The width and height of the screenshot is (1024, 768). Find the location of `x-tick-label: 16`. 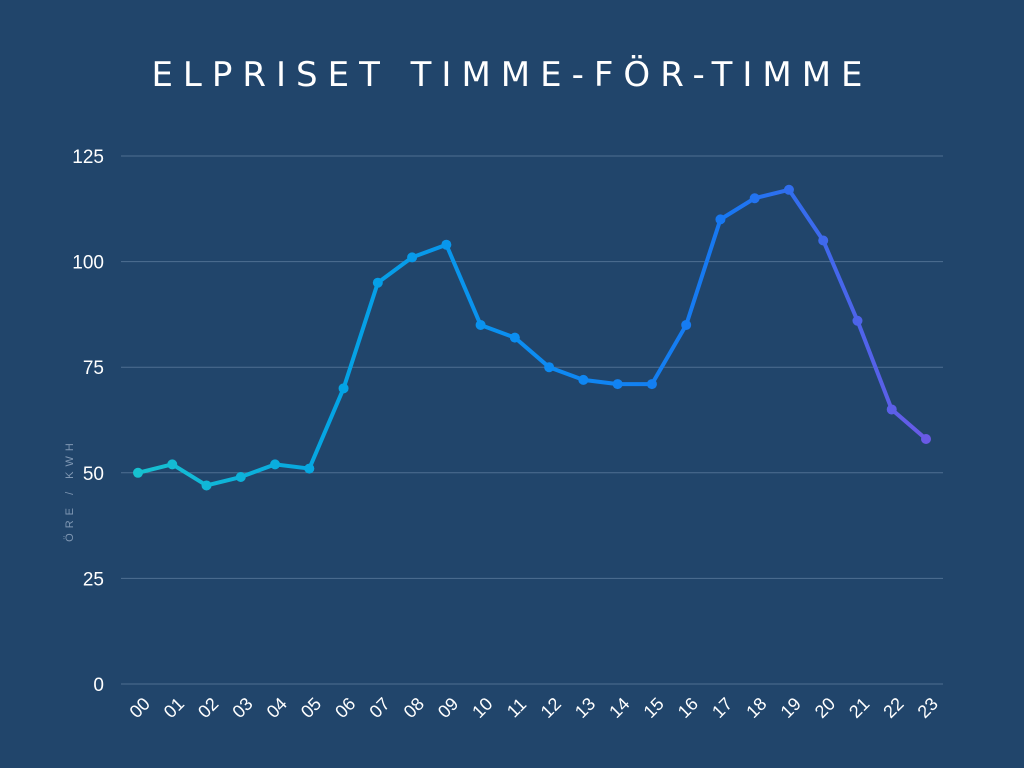

x-tick-label: 16 is located at coordinates (688, 708).